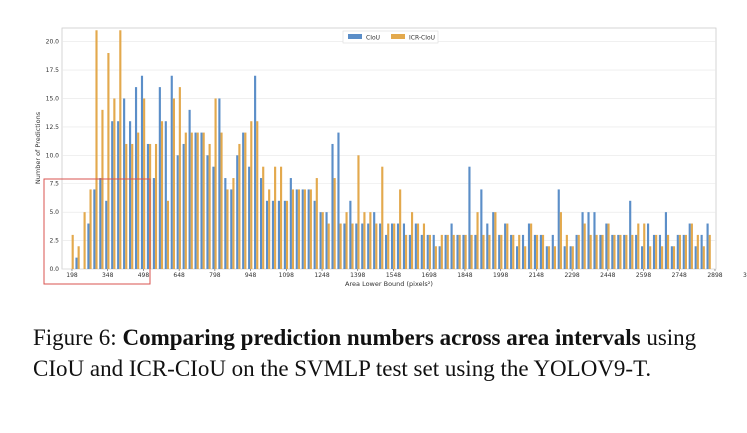  Describe the element at coordinates (422, 38) in the screenshot. I see `legend-label-icr-ciou: ICR-CIoU` at that location.